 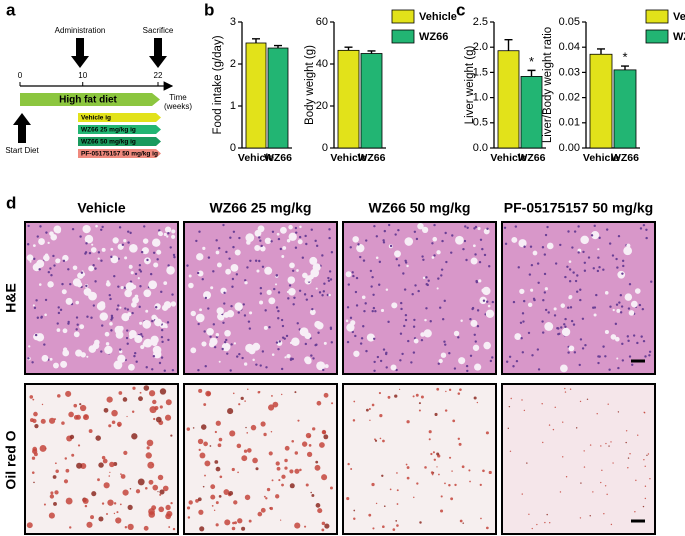 What do you see at coordinates (625, 109) in the screenshot?
I see `bar` at bounding box center [625, 109].